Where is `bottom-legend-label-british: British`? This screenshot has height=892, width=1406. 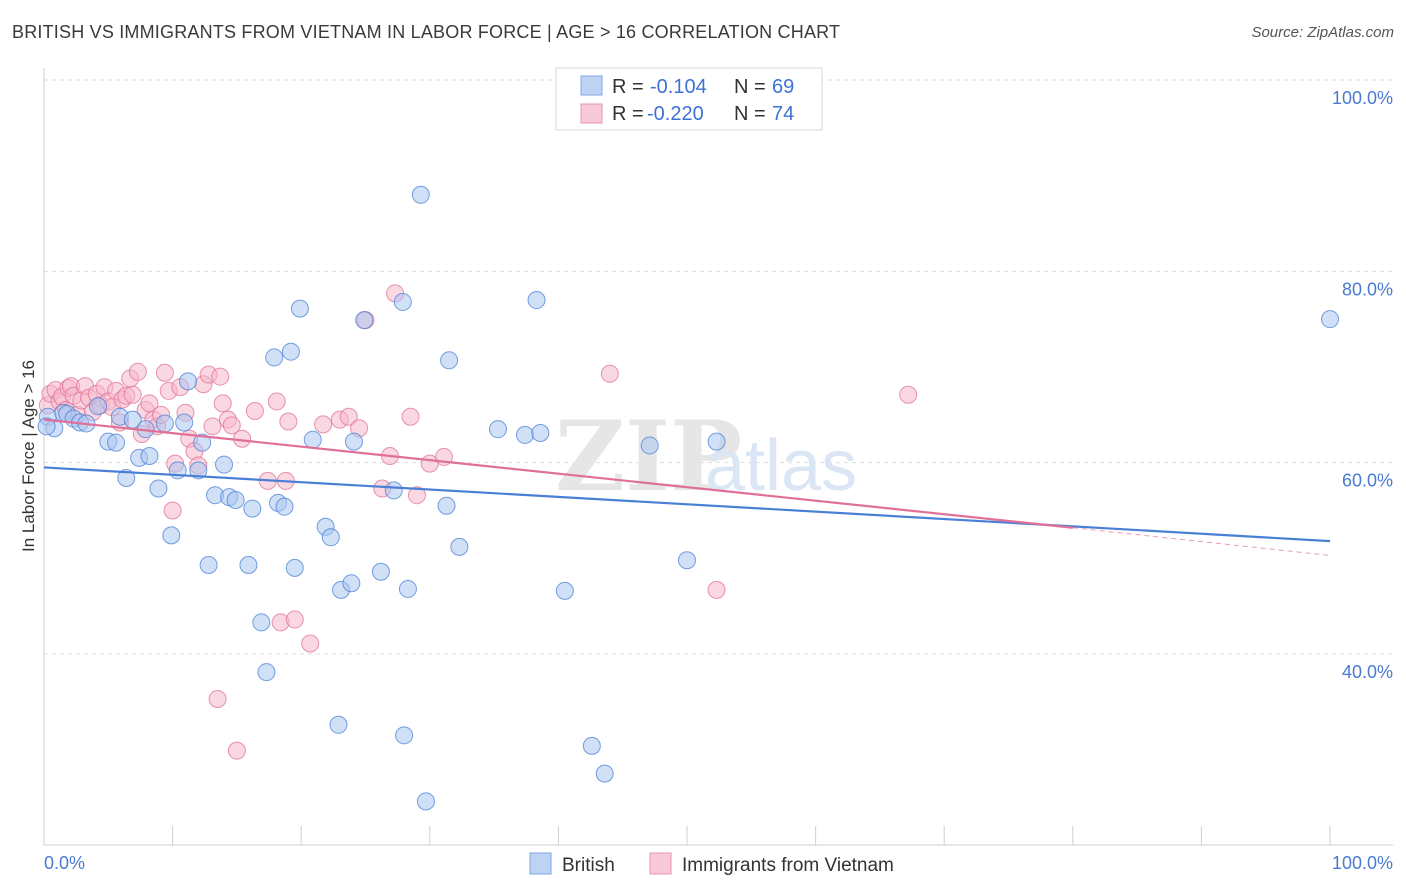
bottom-legend-label-british: British is located at coordinates (588, 865).